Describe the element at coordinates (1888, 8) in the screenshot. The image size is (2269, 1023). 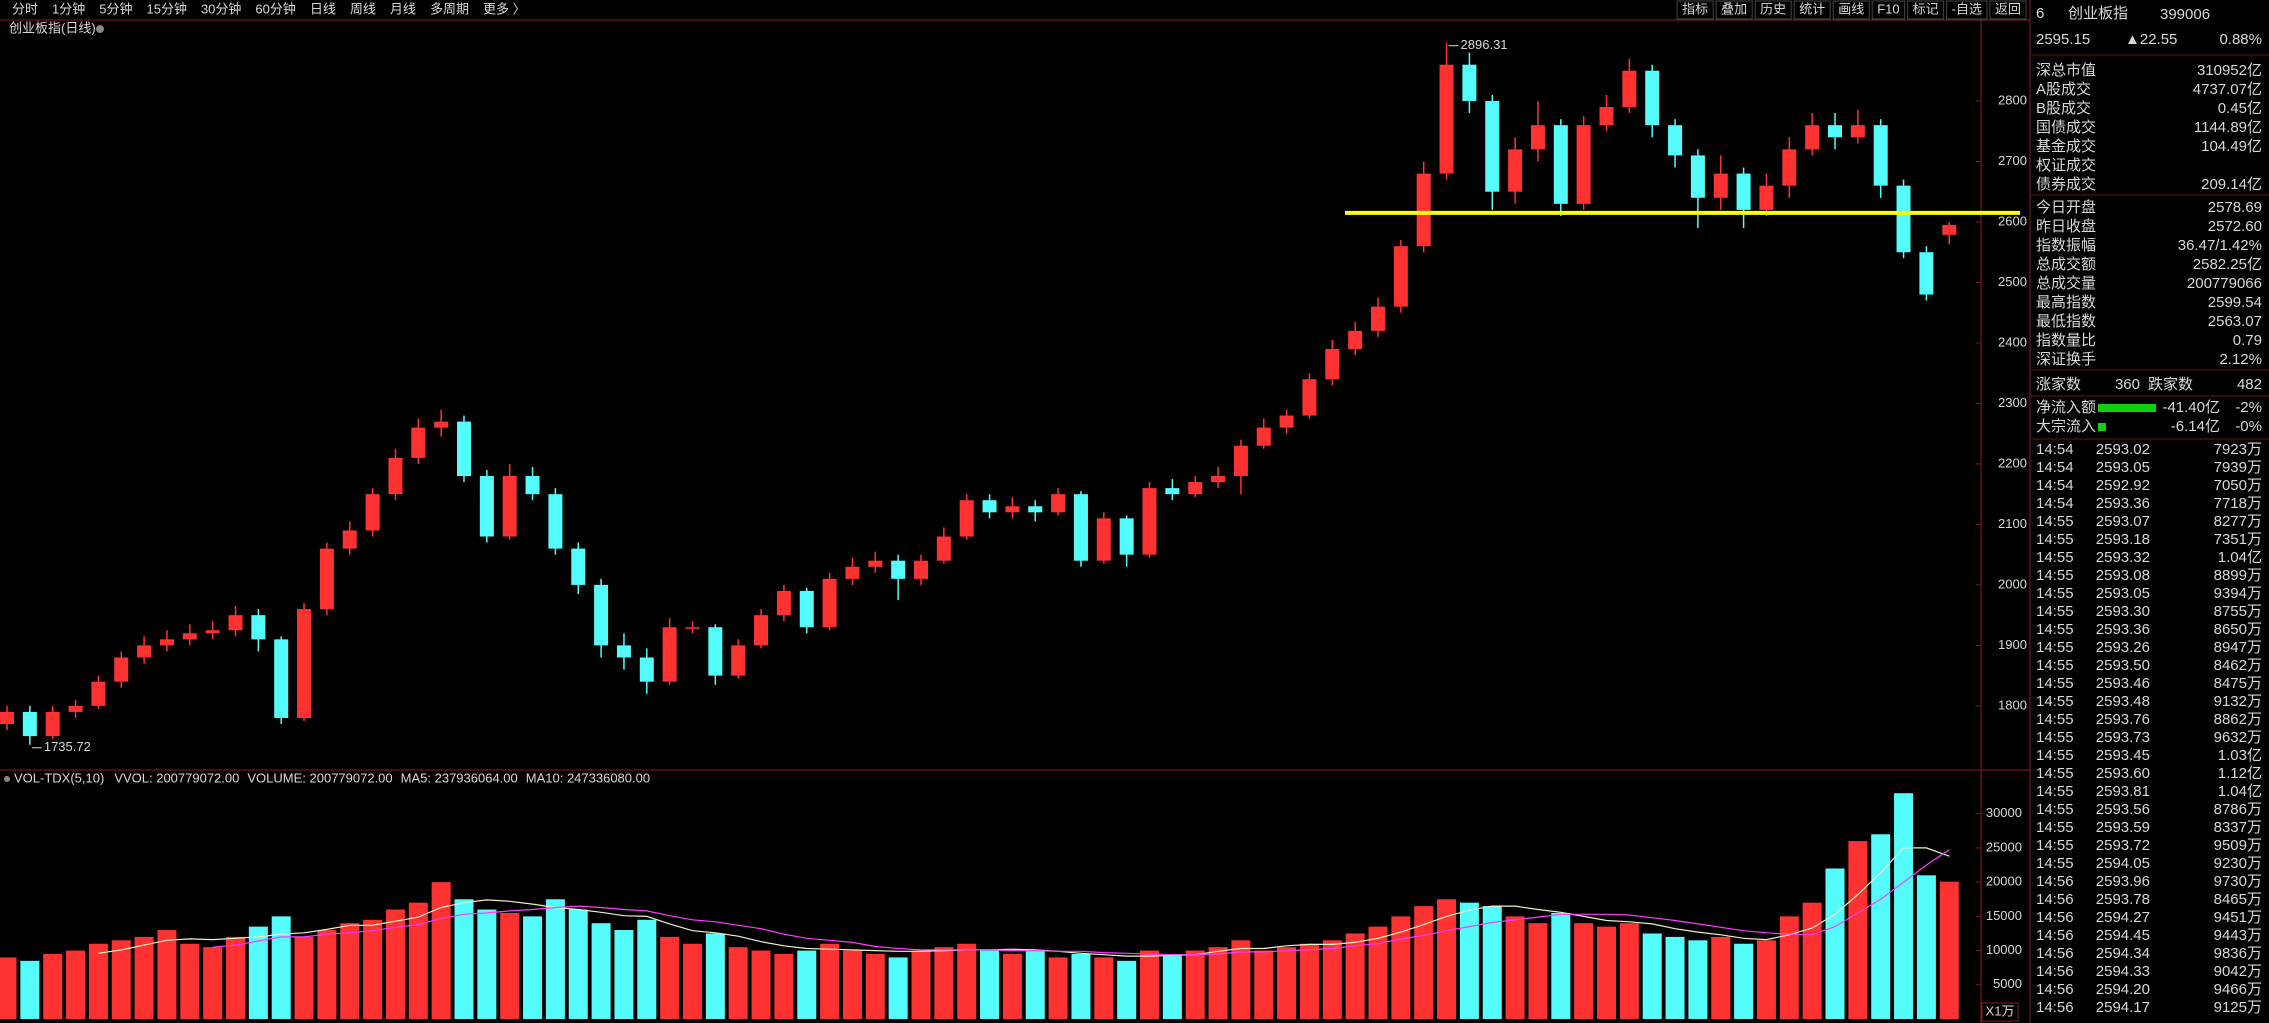
I see `tool-button: F10` at that location.